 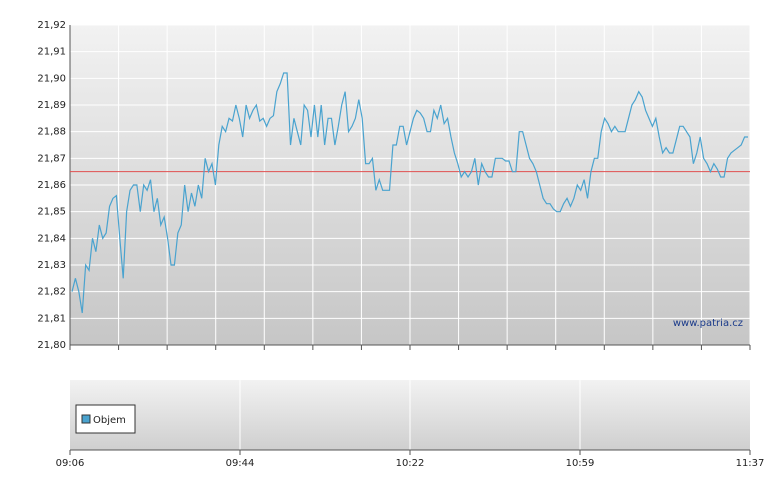 I want to click on y-tick-label: 21,81, so click(x=51, y=318).